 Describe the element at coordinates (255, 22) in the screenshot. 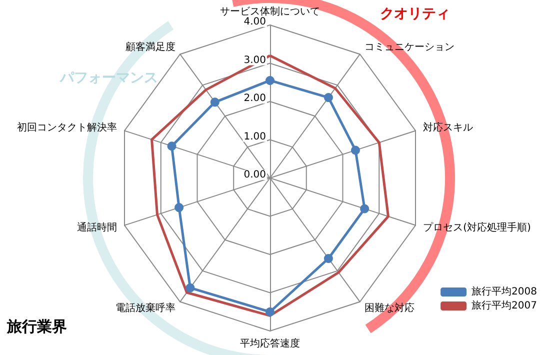

I see `y-tick-label: 4.00` at that location.